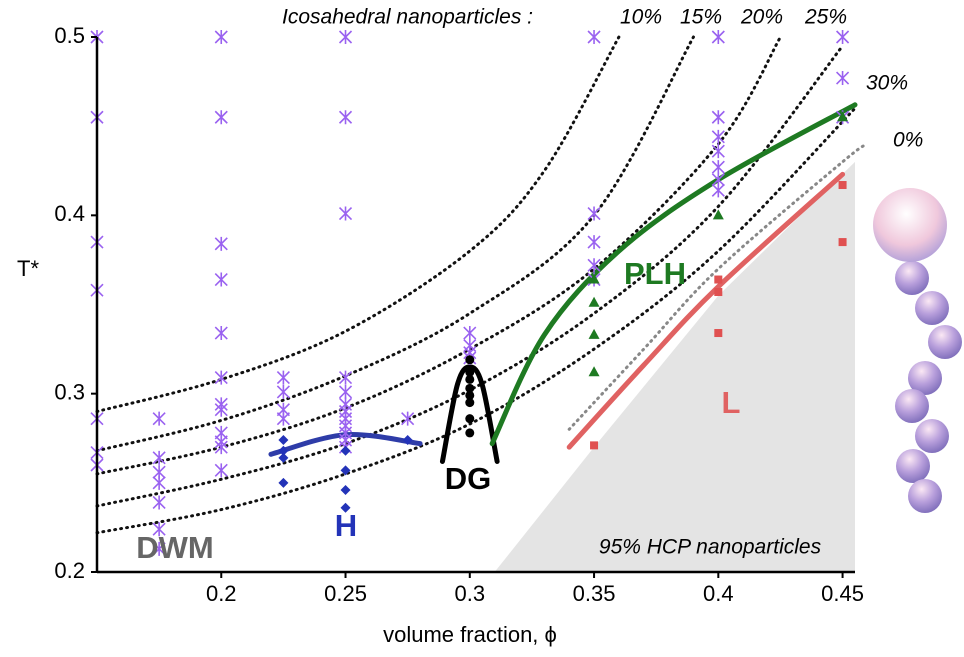  Describe the element at coordinates (908, 140) in the screenshot. I see `curve-label: 0%` at that location.